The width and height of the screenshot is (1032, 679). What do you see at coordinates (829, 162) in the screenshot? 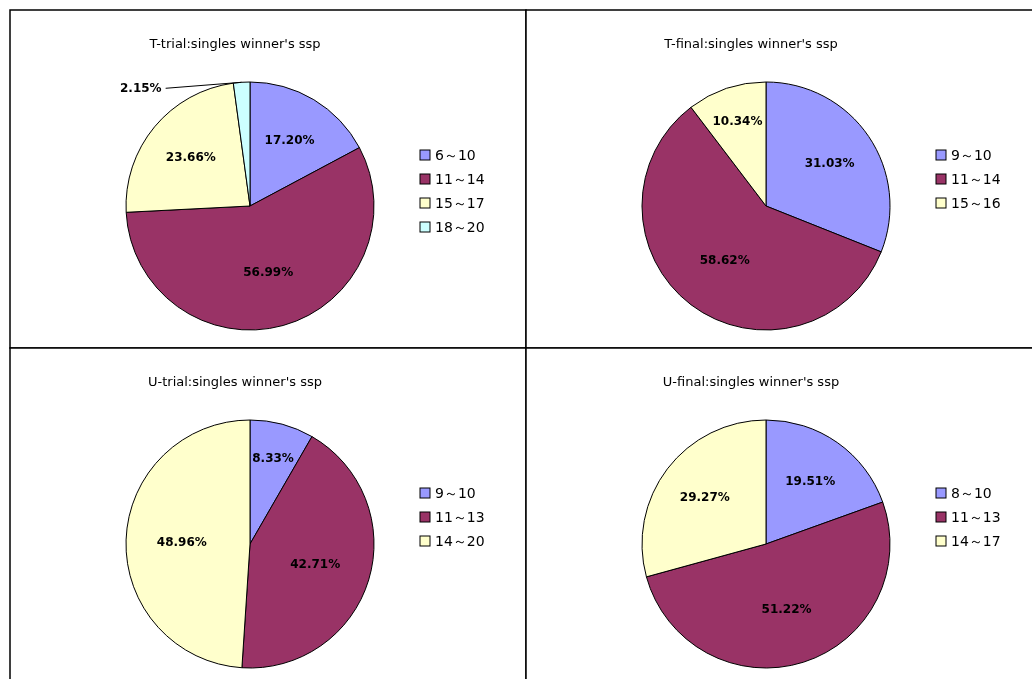
I see `data-label: 31.03%` at bounding box center [829, 162].